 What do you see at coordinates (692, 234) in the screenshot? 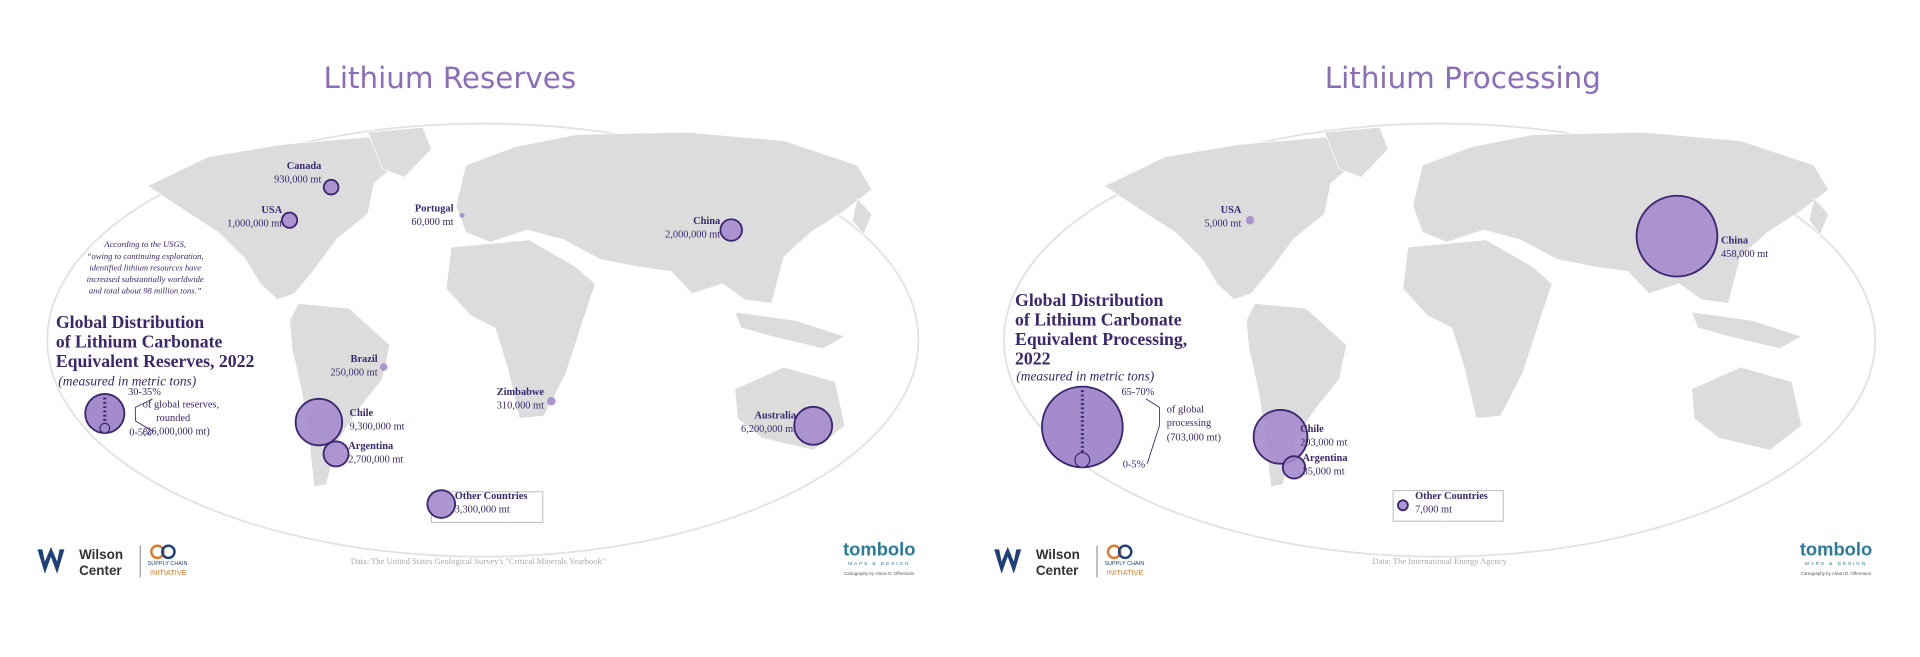
I see `point-value: 2,000,000 mt` at bounding box center [692, 234].